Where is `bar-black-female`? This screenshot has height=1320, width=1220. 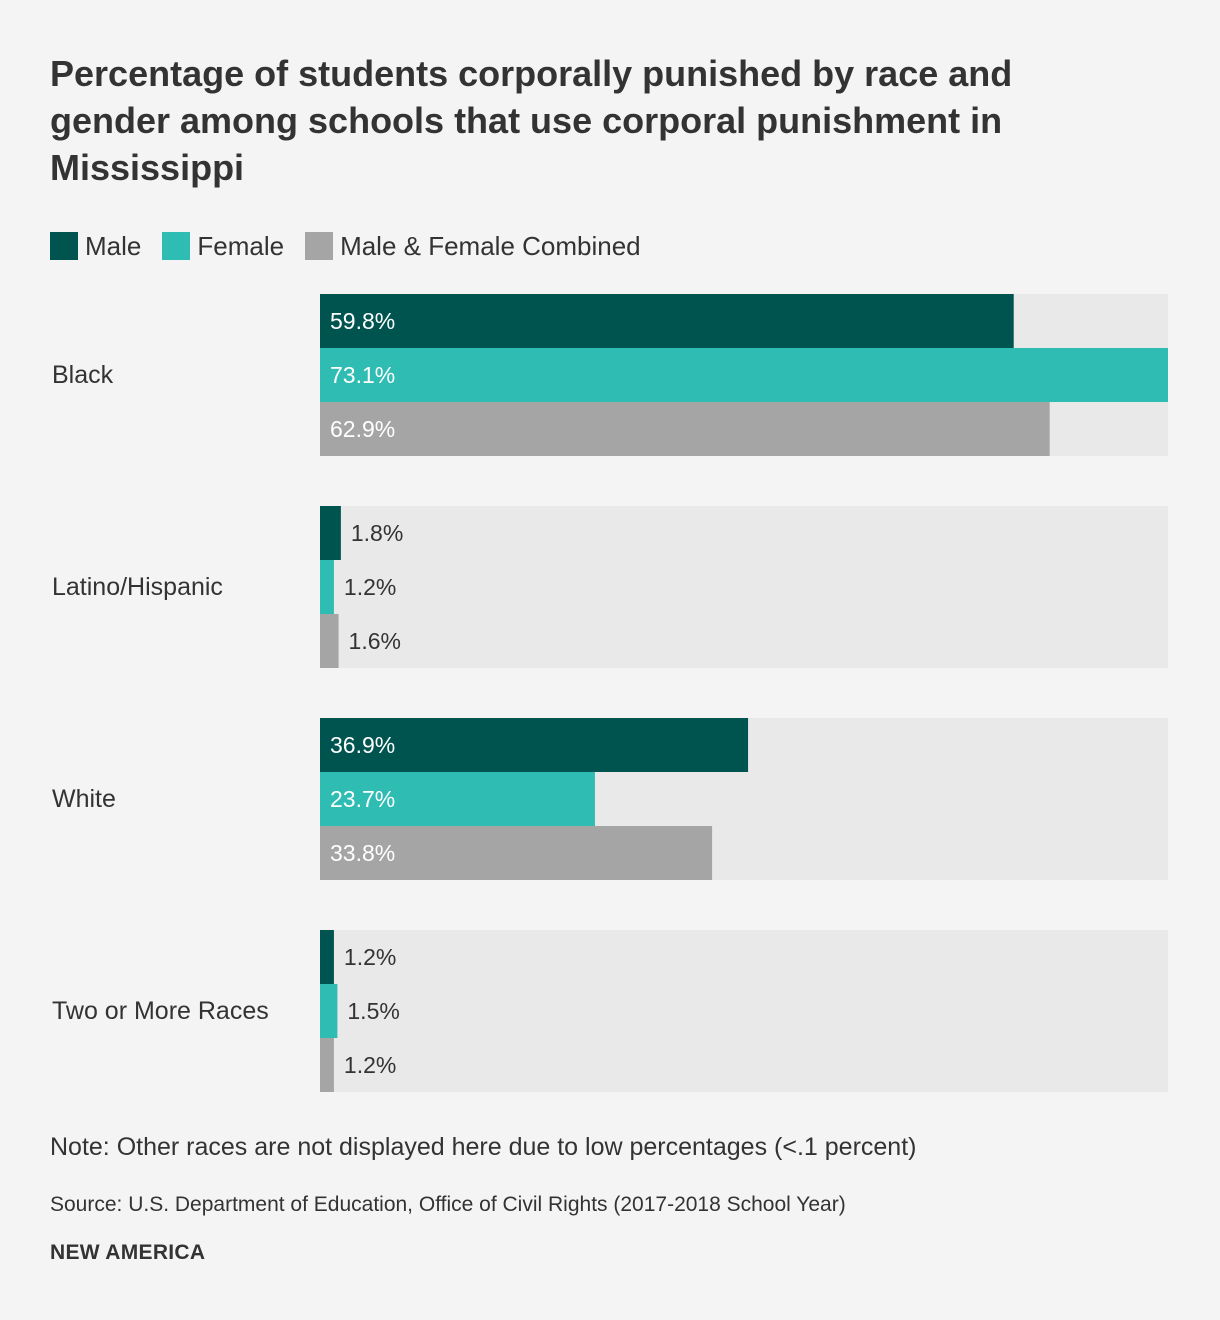
bar-black-female is located at coordinates (744, 375).